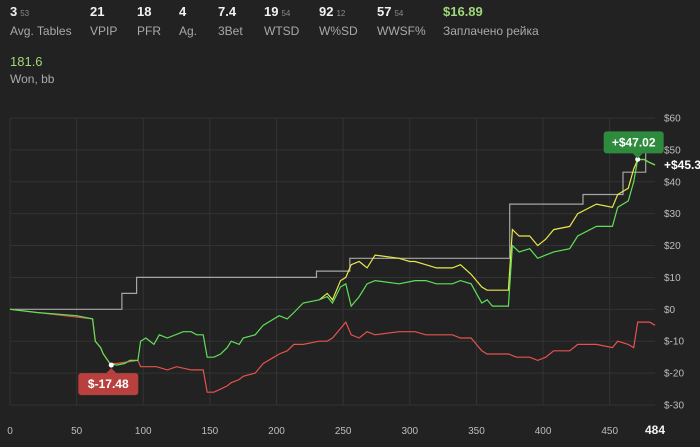 Image resolution: width=700 pixels, height=447 pixels. What do you see at coordinates (144, 11) in the screenshot?
I see `stat-value: 18` at bounding box center [144, 11].